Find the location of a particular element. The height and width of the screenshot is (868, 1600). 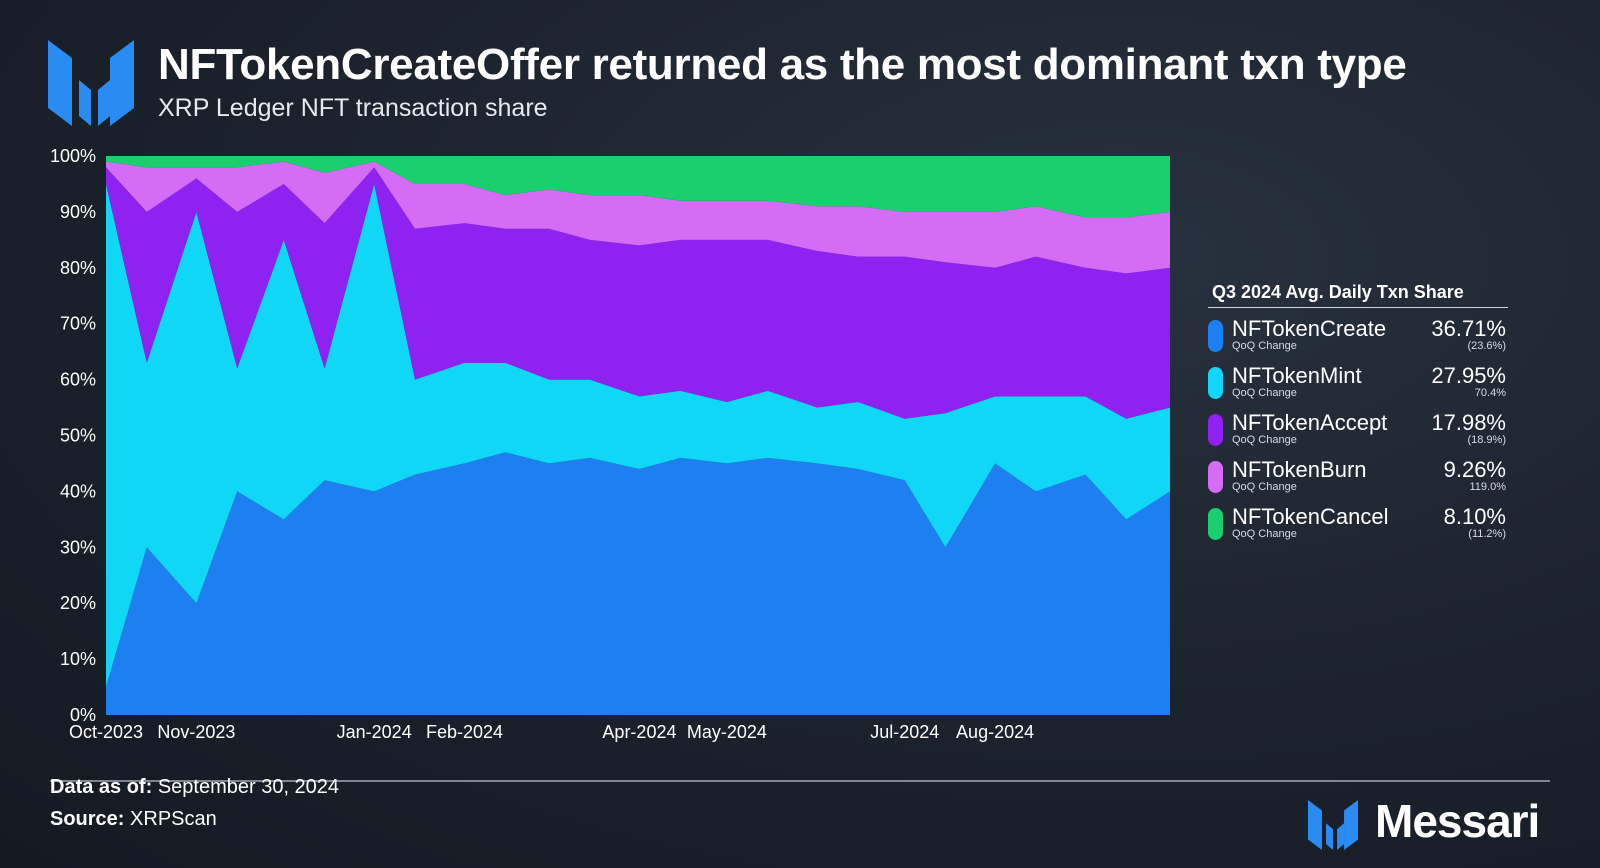

legend-series-value: 8.10% is located at coordinates (1474, 516).